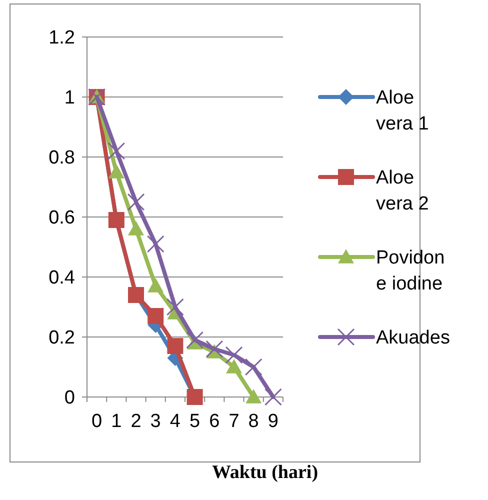 This screenshot has height=500, width=488. What do you see at coordinates (97, 421) in the screenshot?
I see `x-tick-label: 0` at bounding box center [97, 421].